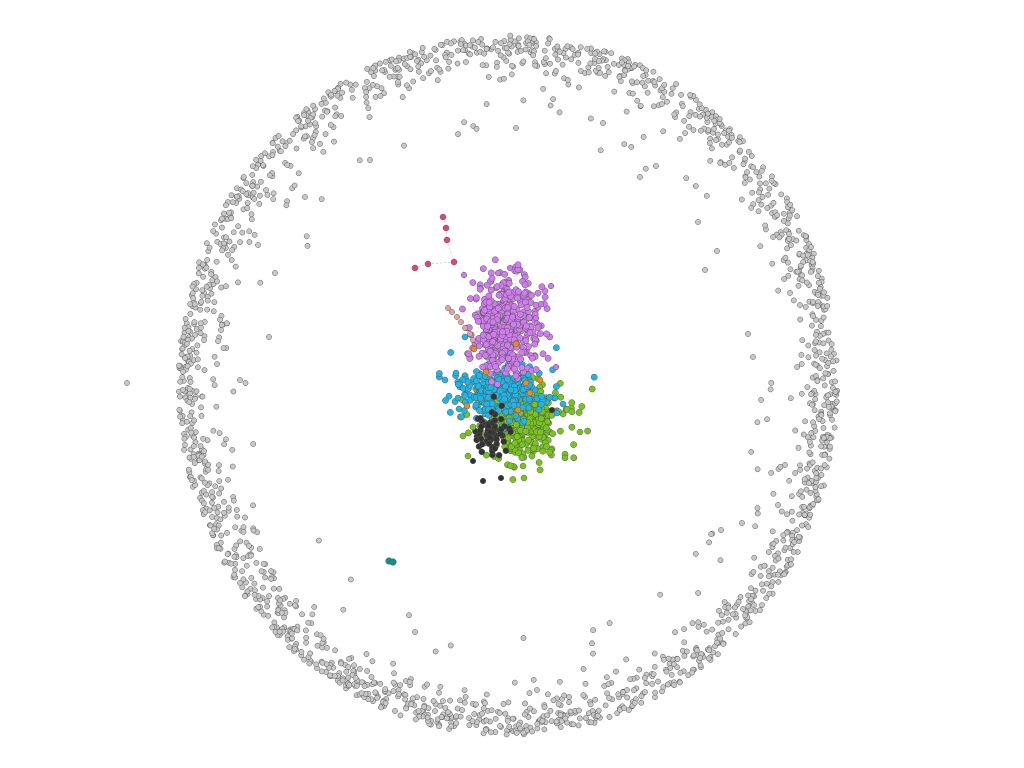  Describe the element at coordinates (428, 264) in the screenshot. I see `graph-node-pink-chain` at that location.